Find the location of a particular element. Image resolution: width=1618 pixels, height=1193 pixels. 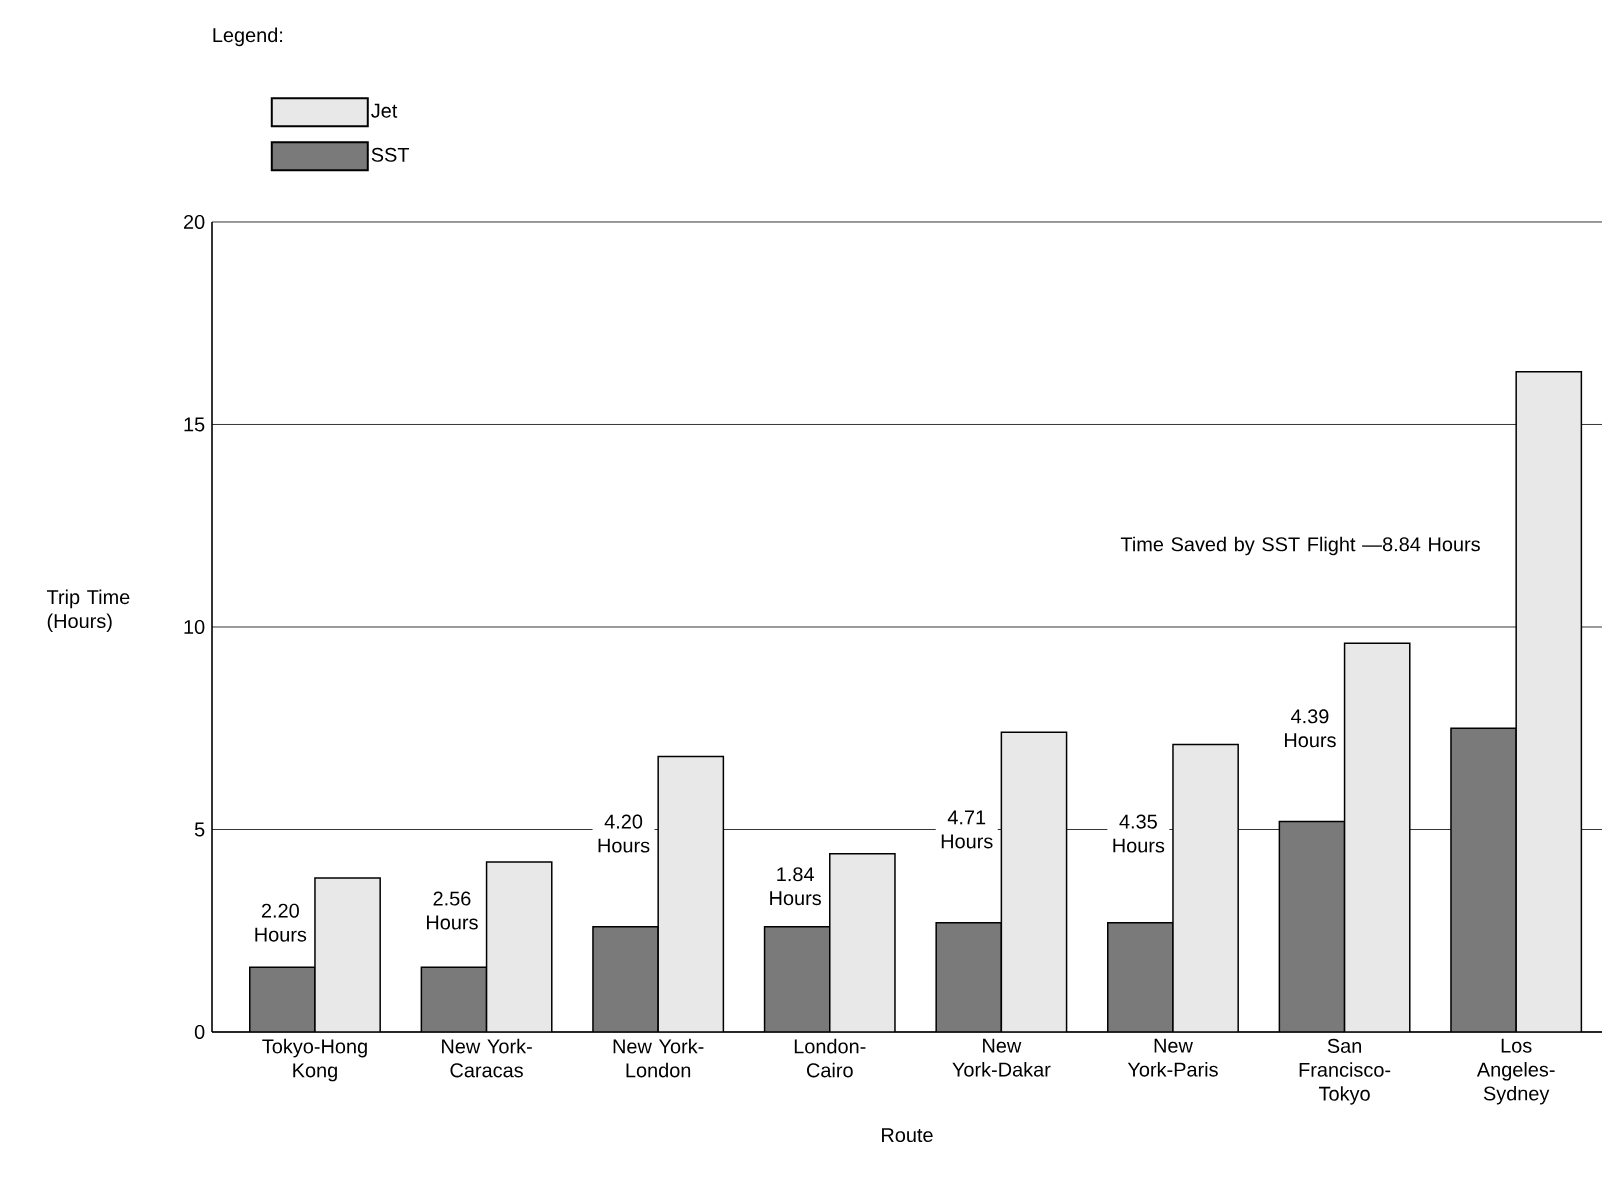

annotation: 1.84 Hours is located at coordinates (795, 886).